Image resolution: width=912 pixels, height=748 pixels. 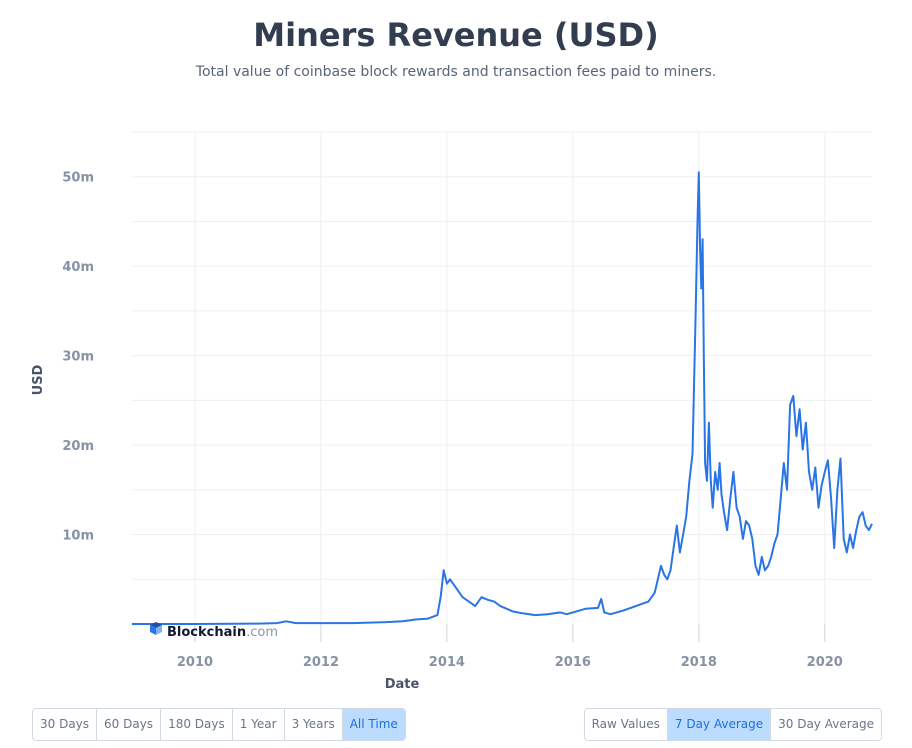 I want to click on y-tick-label-30m: 30m, so click(x=78, y=357).